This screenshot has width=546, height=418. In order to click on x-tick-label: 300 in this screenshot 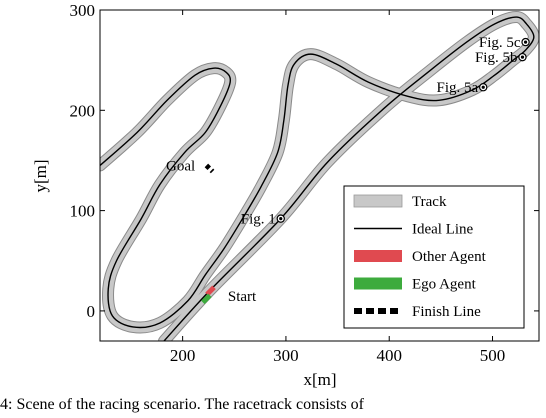, I will do `click(286, 355)`.